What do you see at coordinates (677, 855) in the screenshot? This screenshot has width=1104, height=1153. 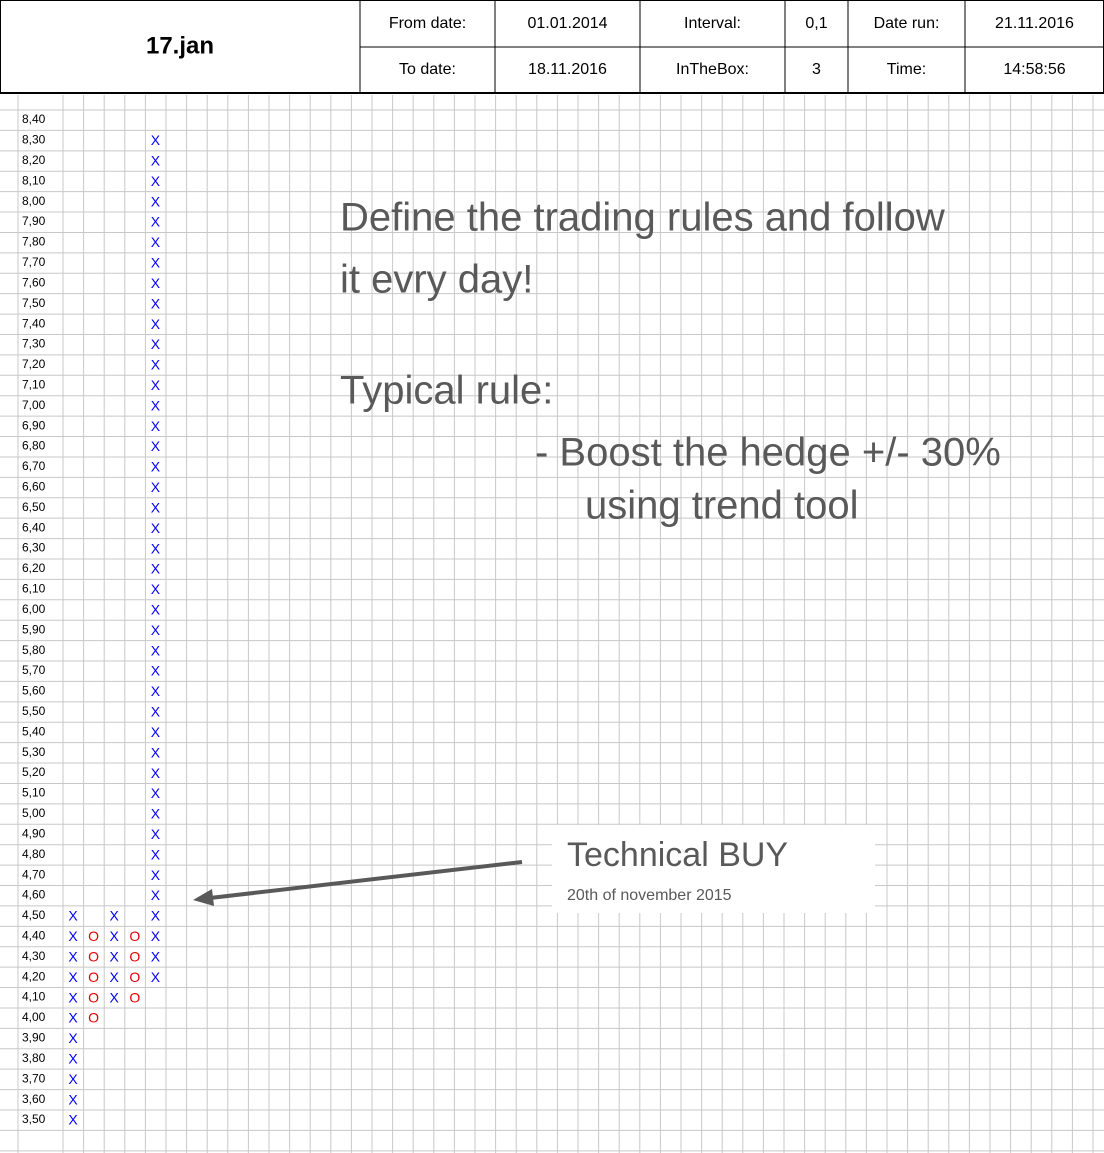 I see `callout-title: Technical BUY` at bounding box center [677, 855].